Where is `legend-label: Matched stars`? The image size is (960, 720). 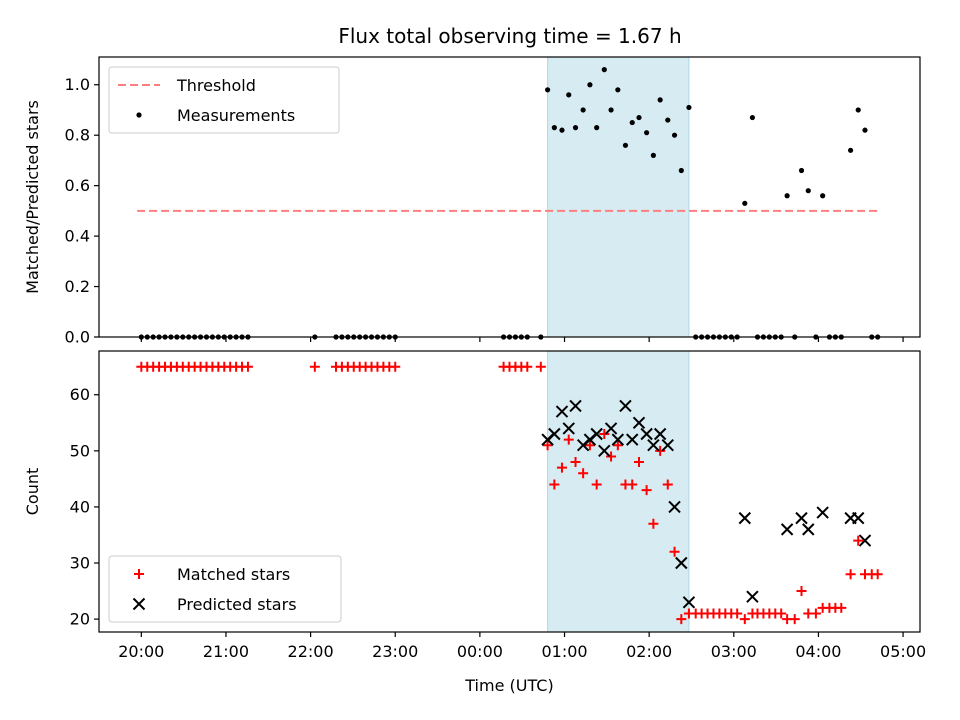 legend-label: Matched stars is located at coordinates (233, 574).